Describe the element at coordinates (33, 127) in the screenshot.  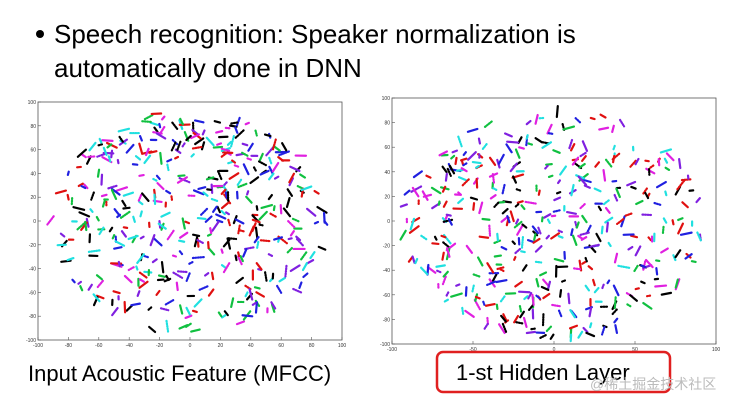
I see `y-tick-label: 80` at that location.